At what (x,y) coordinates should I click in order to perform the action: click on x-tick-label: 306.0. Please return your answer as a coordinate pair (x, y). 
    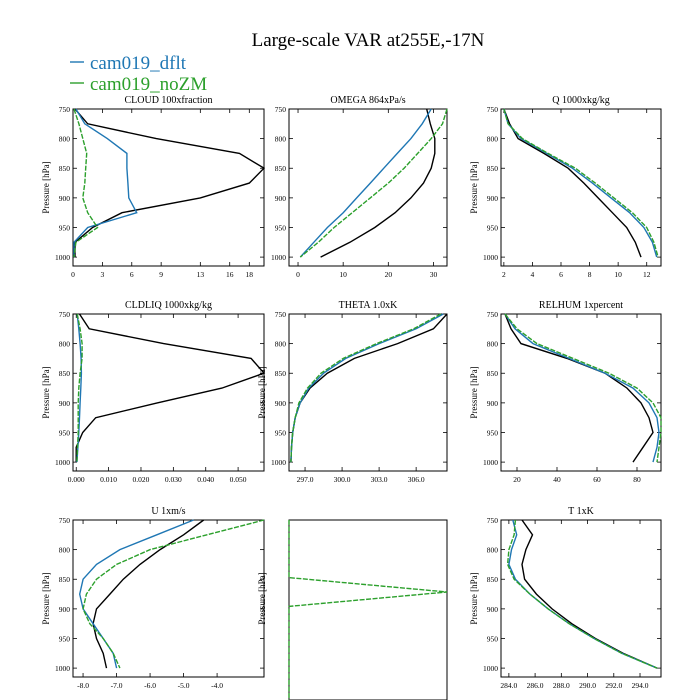
    Looking at the image, I should click on (416, 479).